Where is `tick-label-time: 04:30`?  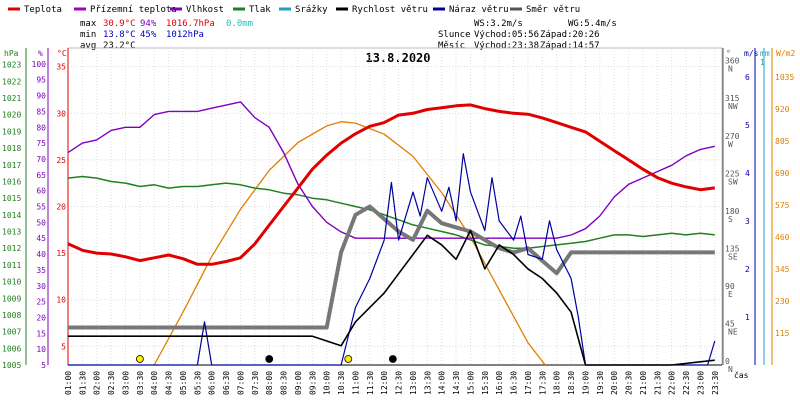
tick-label-time: 04:30 is located at coordinates (169, 383).